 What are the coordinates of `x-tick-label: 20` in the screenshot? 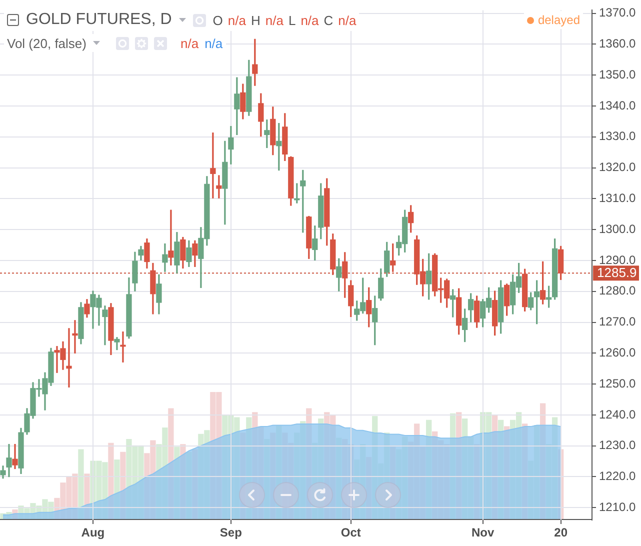 It's located at (561, 533).